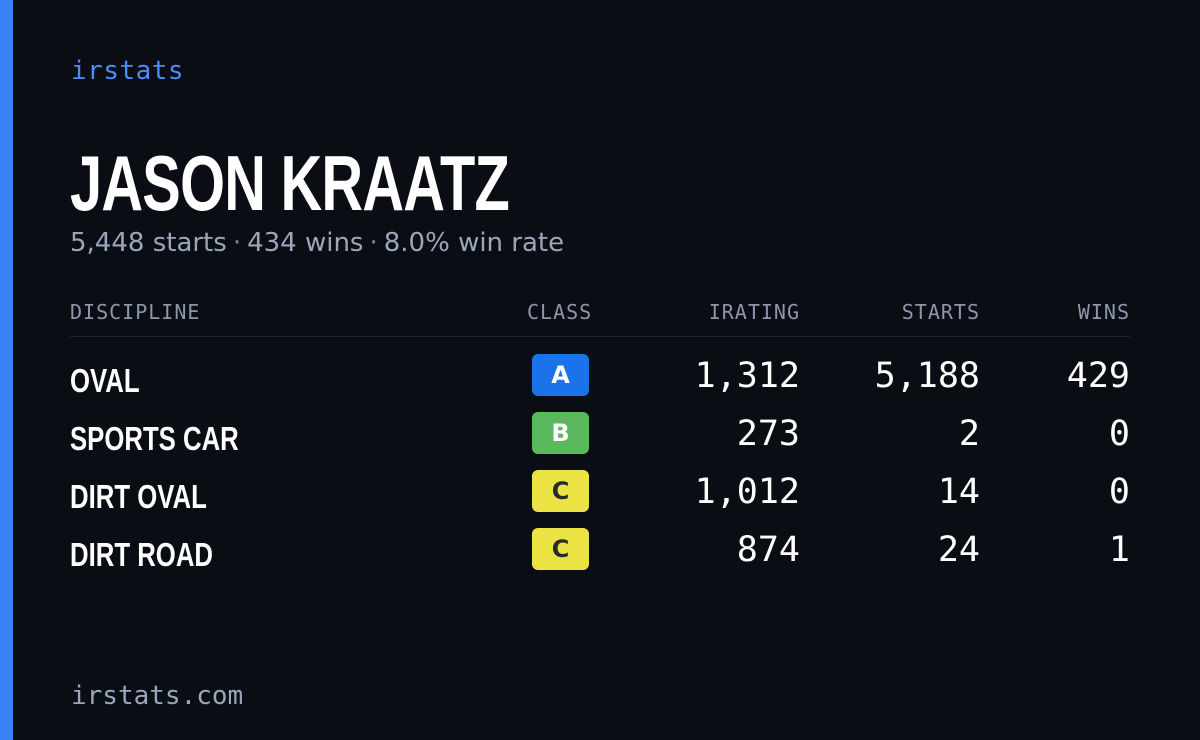 The image size is (1200, 740). I want to click on row-starts: 14, so click(958, 492).